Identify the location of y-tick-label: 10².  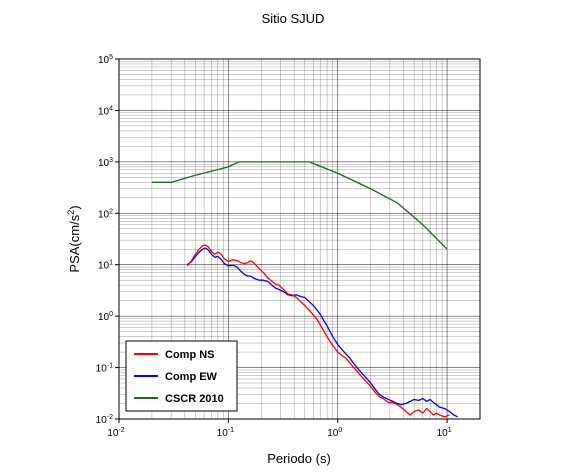
(105, 214).